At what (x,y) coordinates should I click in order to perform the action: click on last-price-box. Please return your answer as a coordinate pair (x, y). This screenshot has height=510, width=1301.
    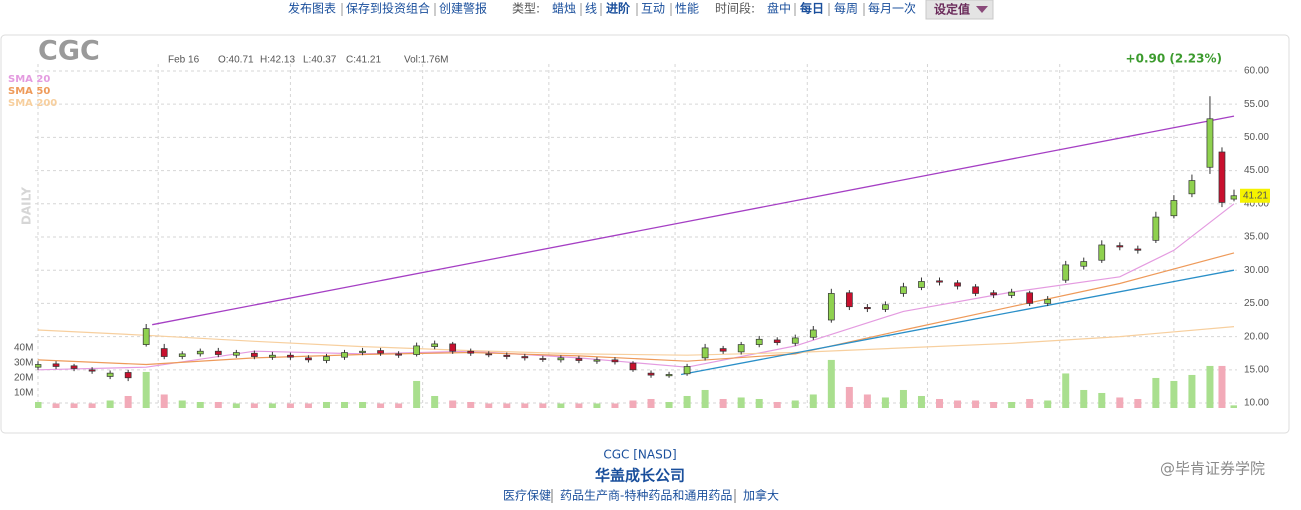
    Looking at the image, I should click on (1255, 195).